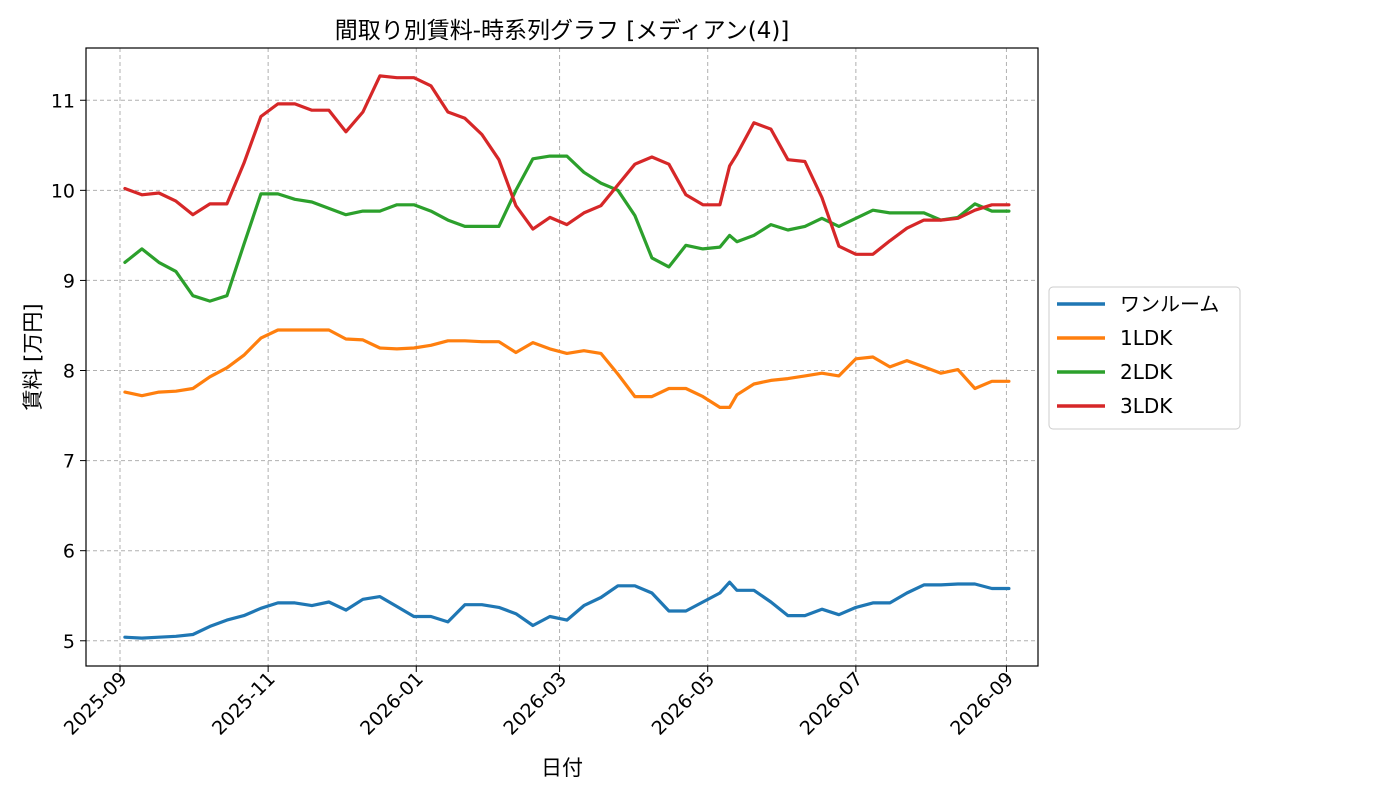  Describe the element at coordinates (69, 552) in the screenshot. I see `y-tick-label: 6` at that location.